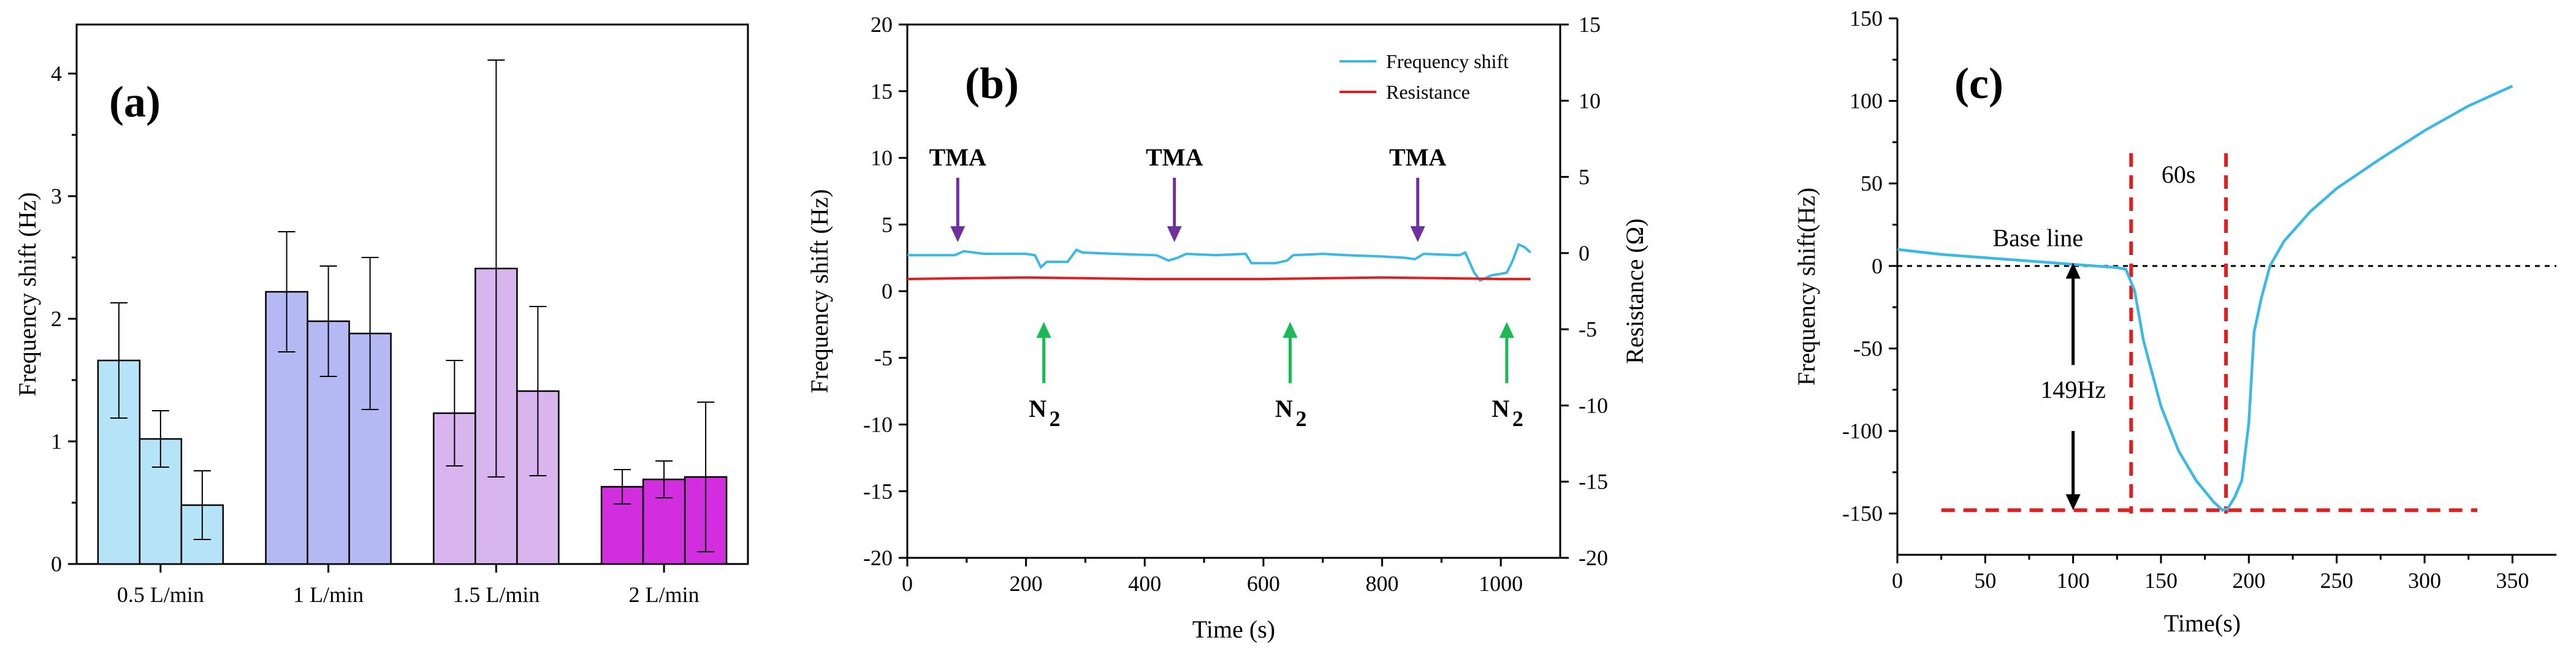 Image resolution: width=2576 pixels, height=659 pixels. What do you see at coordinates (1897, 580) in the screenshot?
I see `panel-c-xtick-label: 0` at bounding box center [1897, 580].